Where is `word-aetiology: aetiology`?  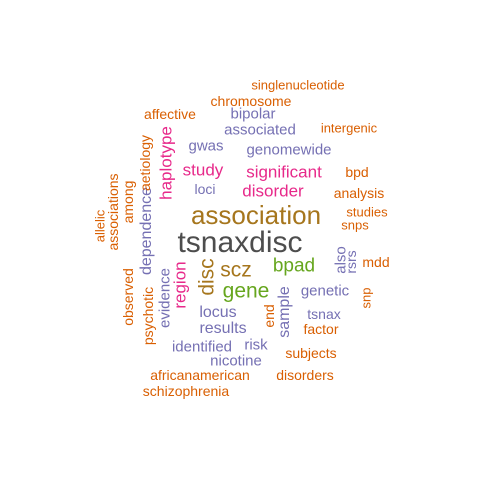
word-aetiology: aetiology is located at coordinates (145, 163).